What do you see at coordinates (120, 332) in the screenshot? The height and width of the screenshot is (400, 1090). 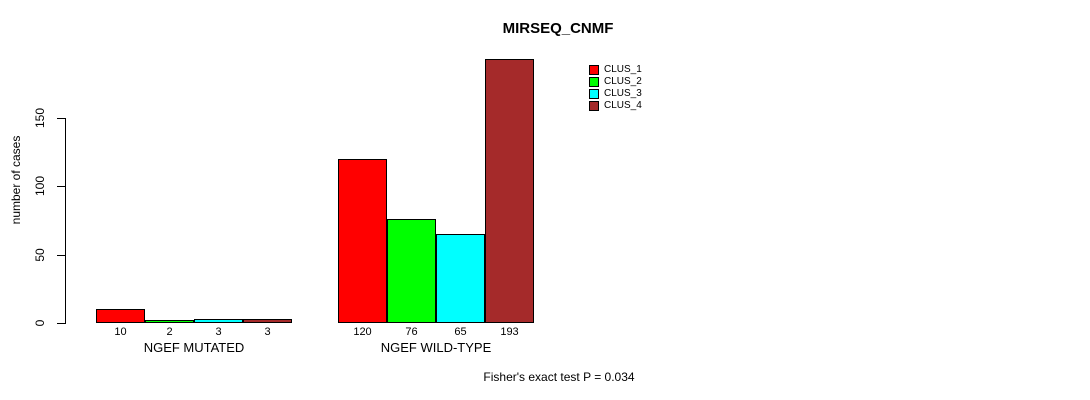 I see `bar-value-label: 10` at bounding box center [120, 332].